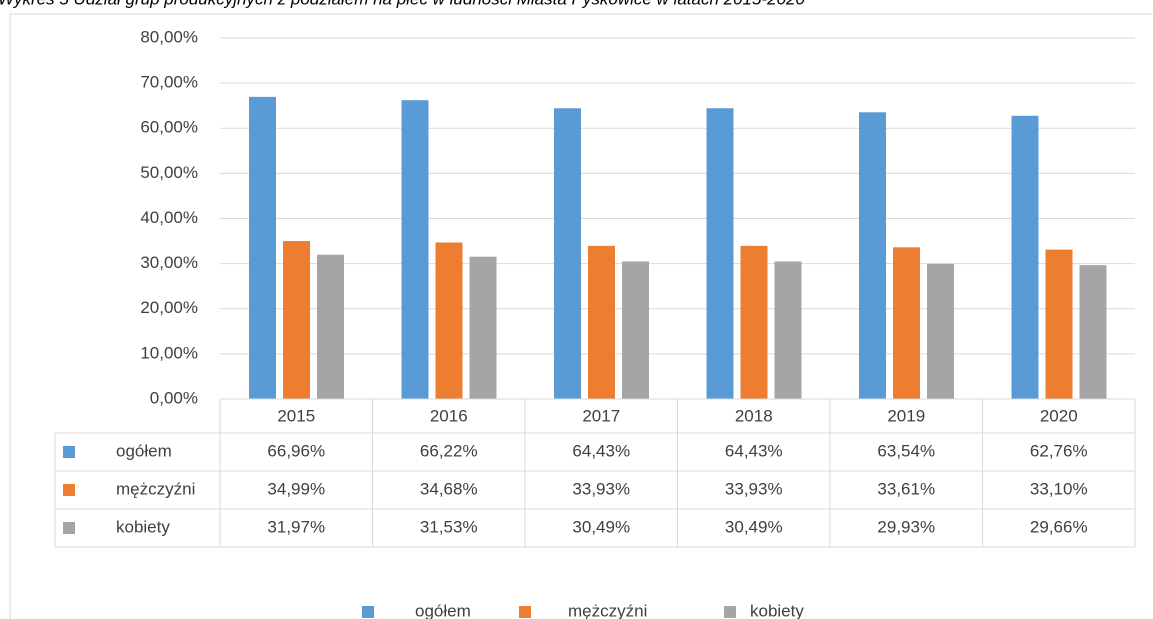  Describe the element at coordinates (296, 526) in the screenshot. I see `table-cell: 31,97%` at that location.